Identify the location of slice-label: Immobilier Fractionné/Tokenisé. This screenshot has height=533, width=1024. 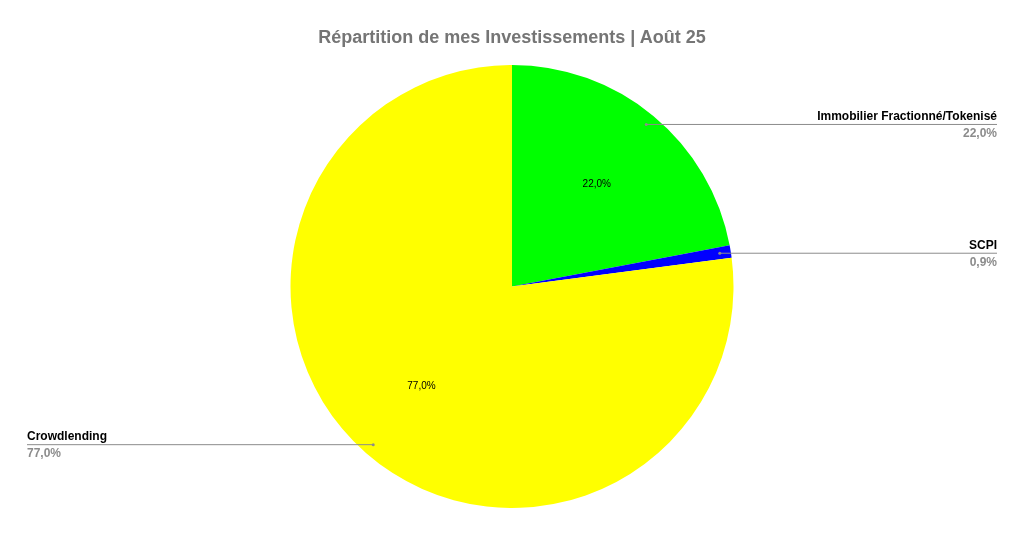
(907, 115).